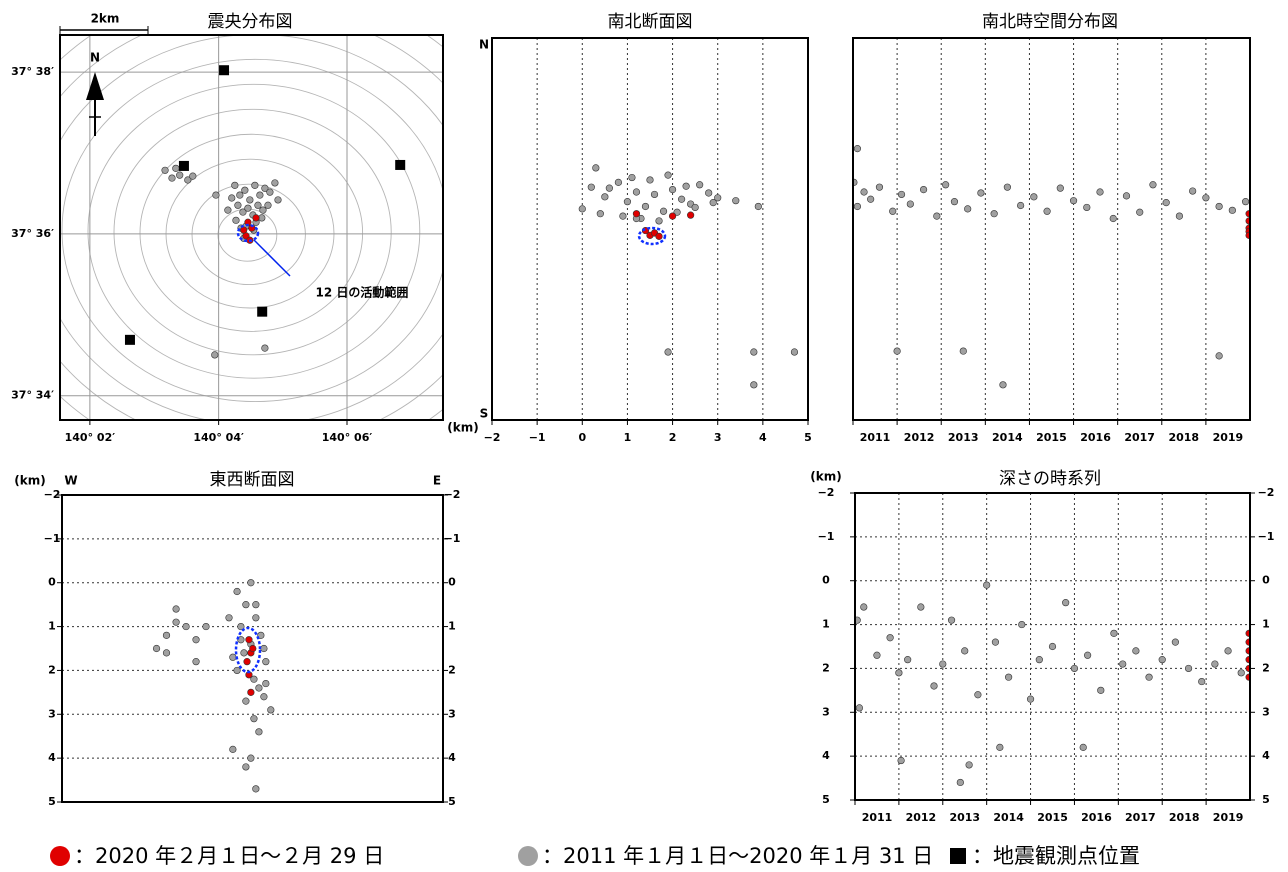  What do you see at coordinates (964, 817) in the screenshot?
I see `x-tick-label: 2013` at bounding box center [964, 817].